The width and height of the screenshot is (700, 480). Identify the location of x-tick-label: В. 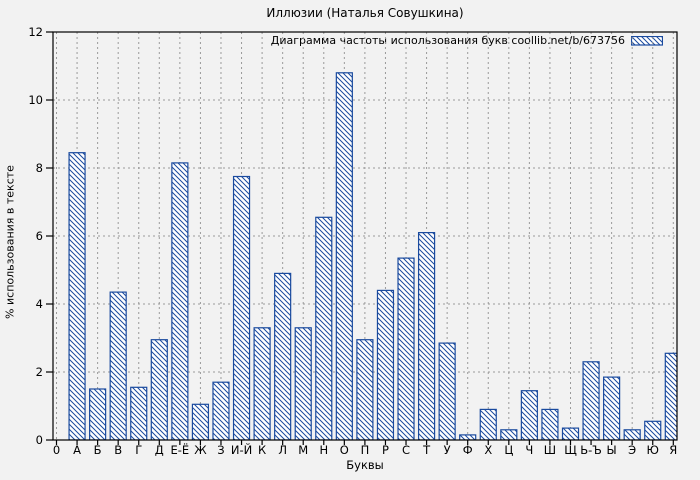
(118, 450).